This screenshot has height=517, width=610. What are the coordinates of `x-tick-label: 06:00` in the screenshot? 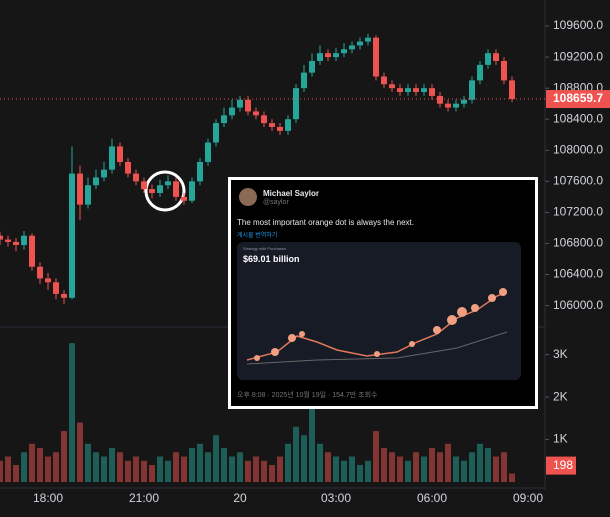 It's located at (432, 498).